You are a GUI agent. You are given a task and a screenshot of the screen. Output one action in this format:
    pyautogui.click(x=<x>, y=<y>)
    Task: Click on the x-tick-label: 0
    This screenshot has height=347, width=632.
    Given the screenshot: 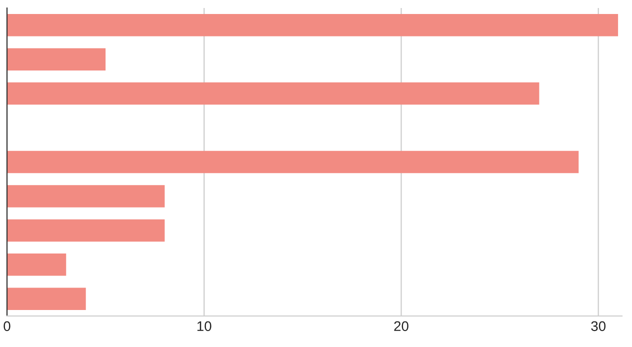 What is the action you would take?
    pyautogui.click(x=7, y=326)
    